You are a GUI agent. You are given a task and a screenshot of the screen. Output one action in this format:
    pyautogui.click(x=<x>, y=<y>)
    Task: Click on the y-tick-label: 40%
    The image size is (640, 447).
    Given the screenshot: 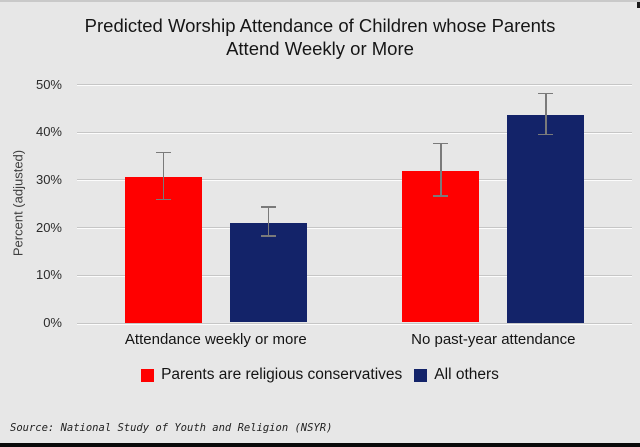 What is the action you would take?
    pyautogui.click(x=48, y=132)
    